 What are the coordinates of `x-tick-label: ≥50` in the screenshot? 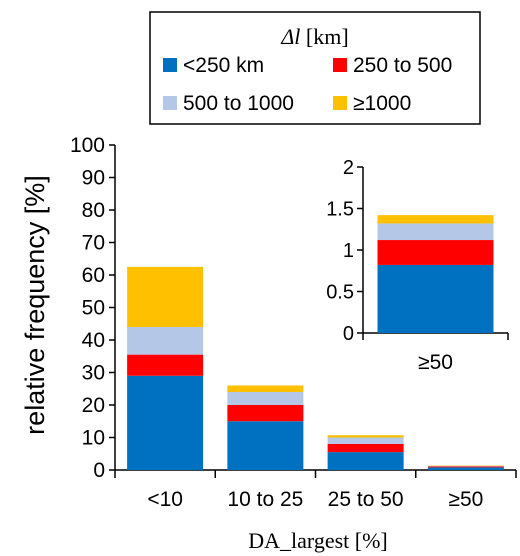 It's located at (465, 499).